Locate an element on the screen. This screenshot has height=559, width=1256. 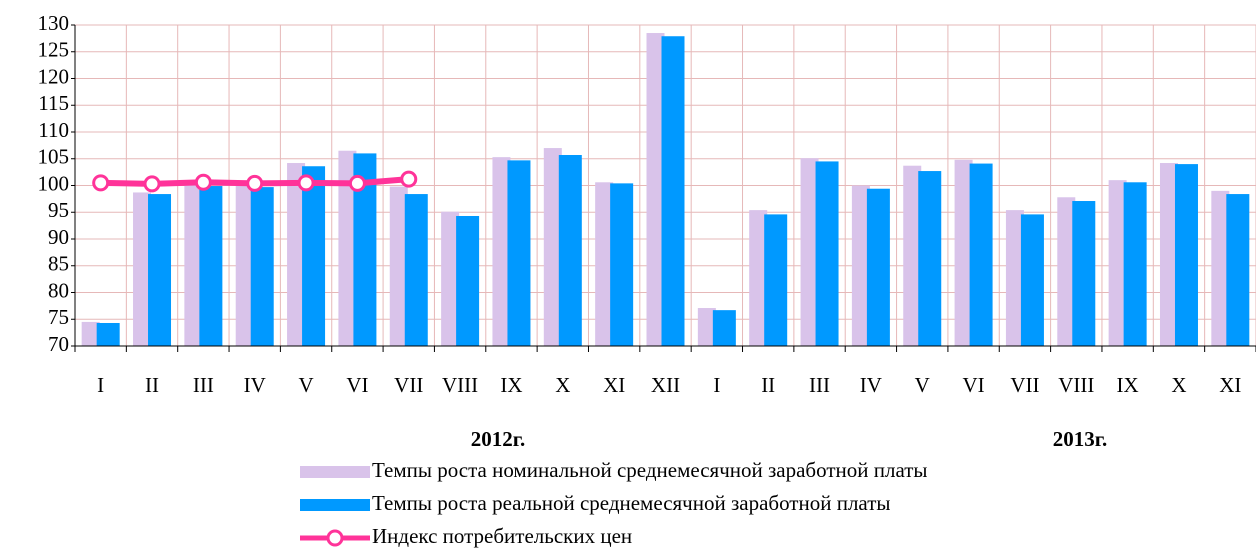
y-tick-label: 75 is located at coordinates (58, 317).